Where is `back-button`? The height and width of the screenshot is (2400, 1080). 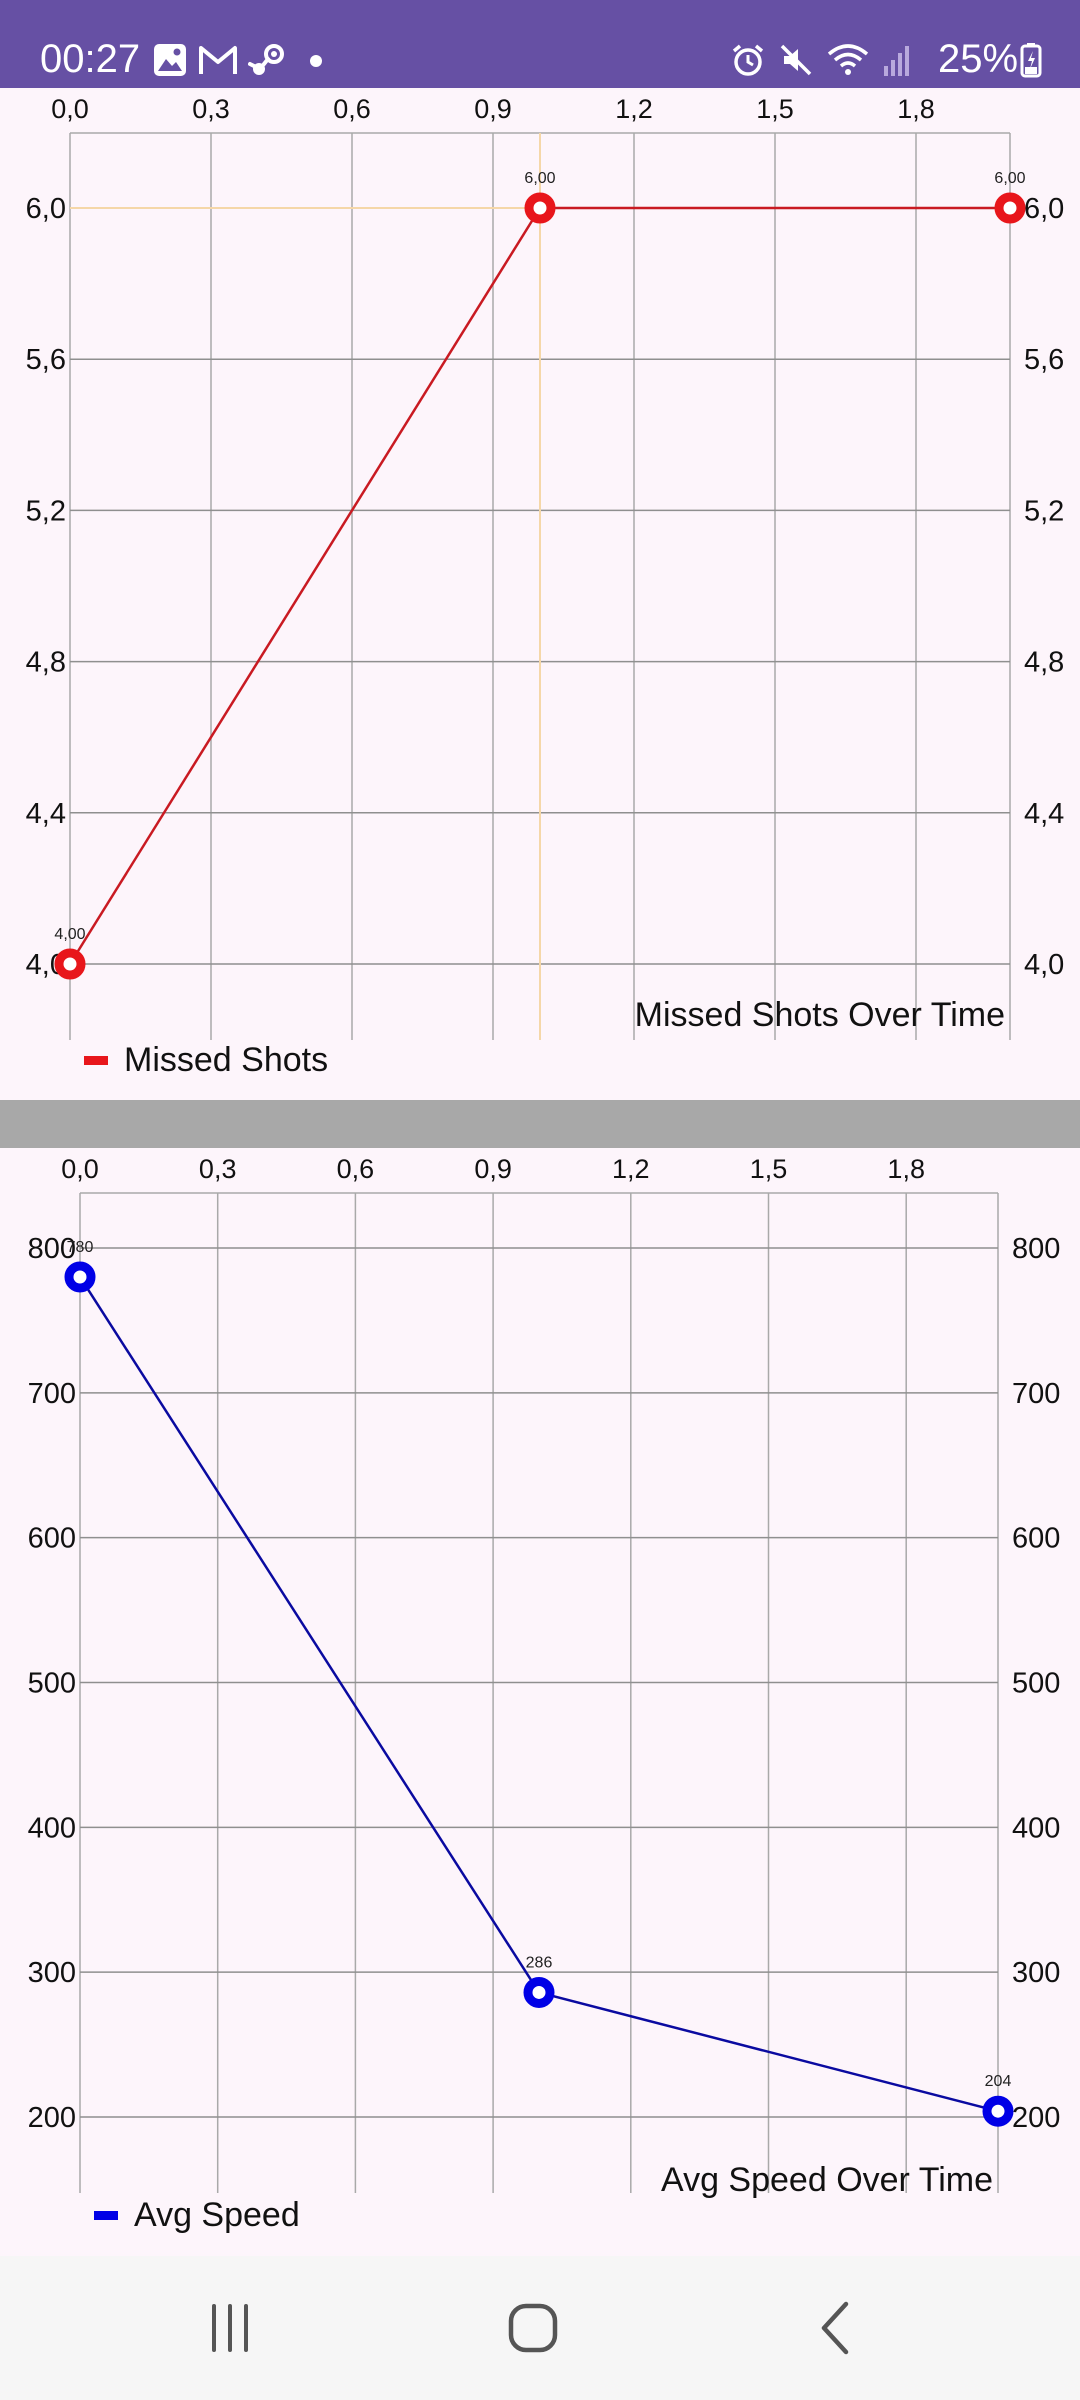
back-button is located at coordinates (836, 2328).